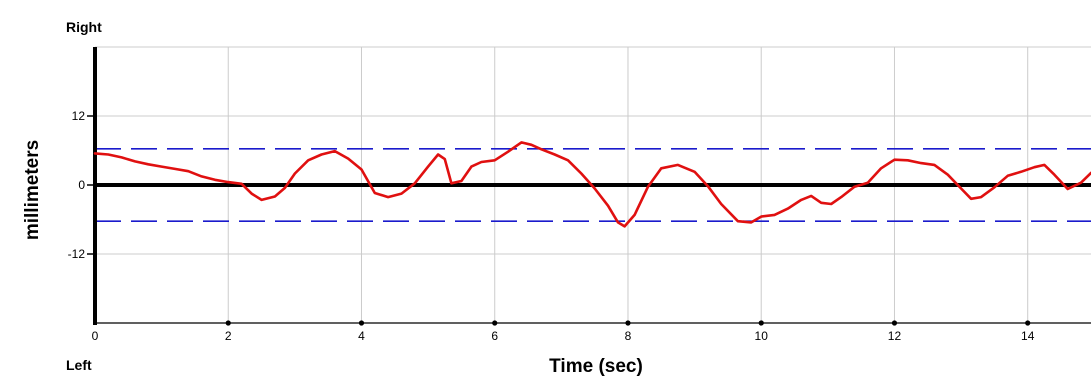 This screenshot has width=1091, height=380. I want to click on y-tick-label: -12, so click(77, 254).